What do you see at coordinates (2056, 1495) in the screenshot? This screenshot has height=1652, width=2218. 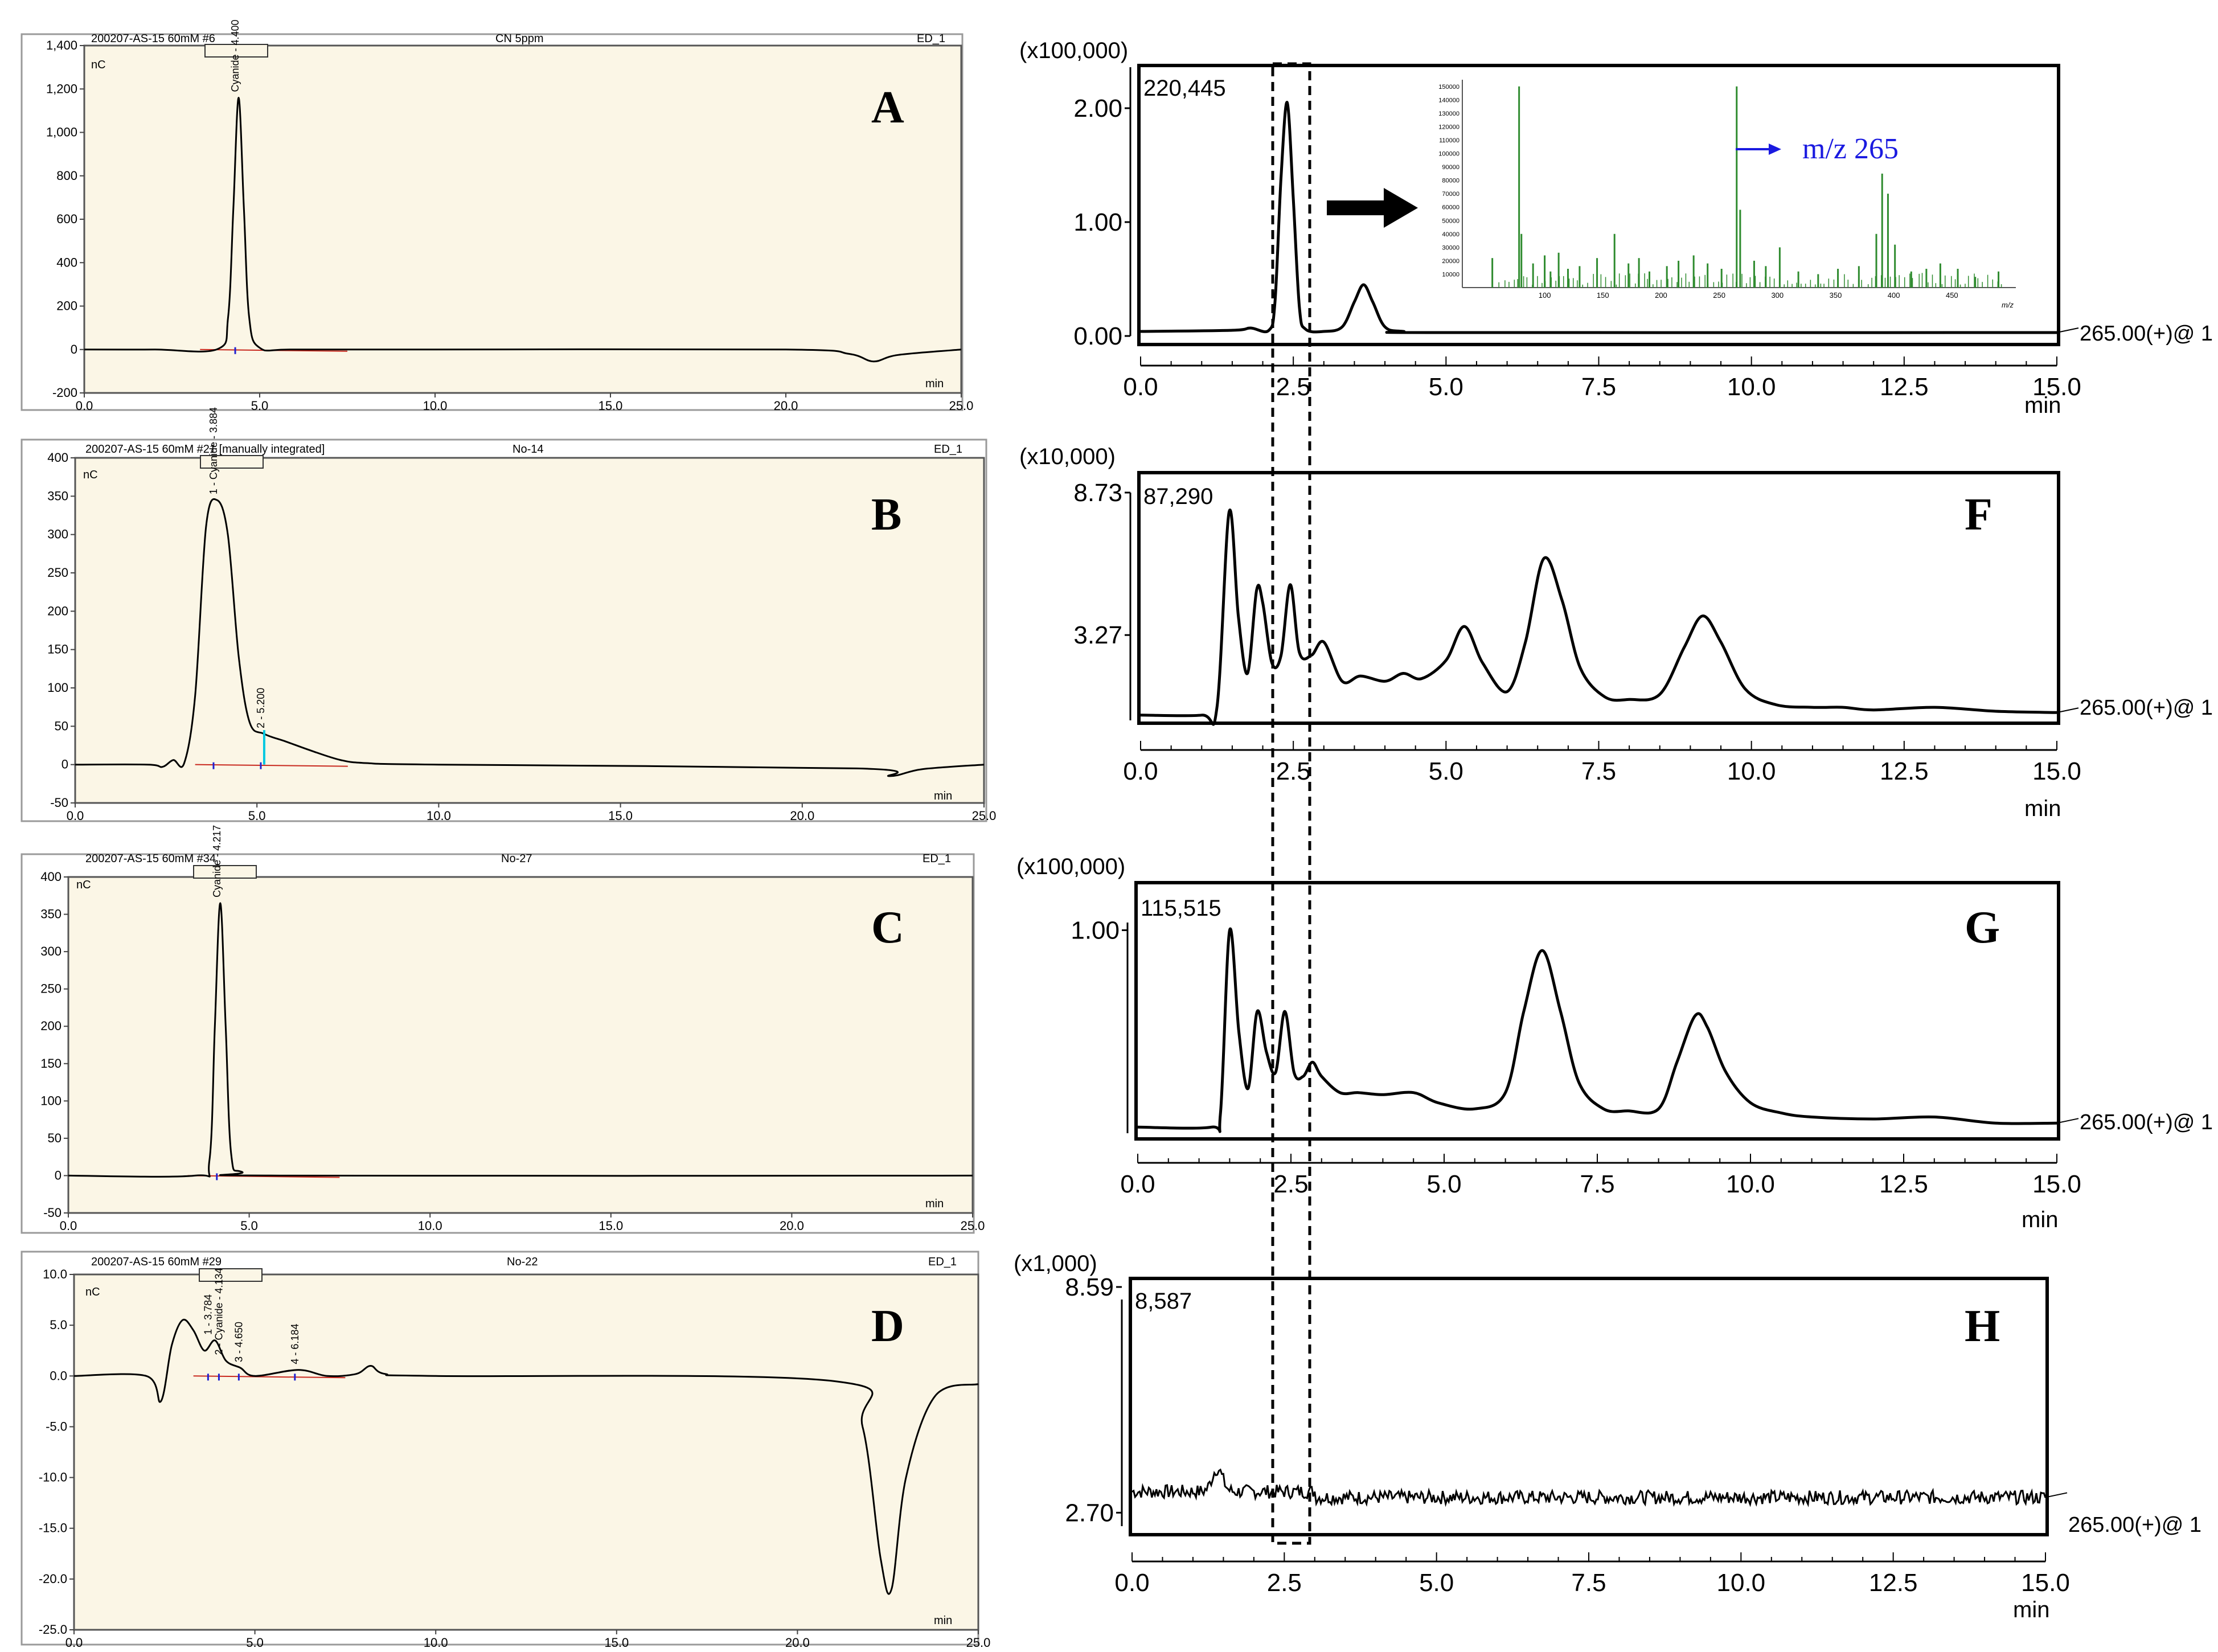 I see `trace-label-leader` at bounding box center [2056, 1495].